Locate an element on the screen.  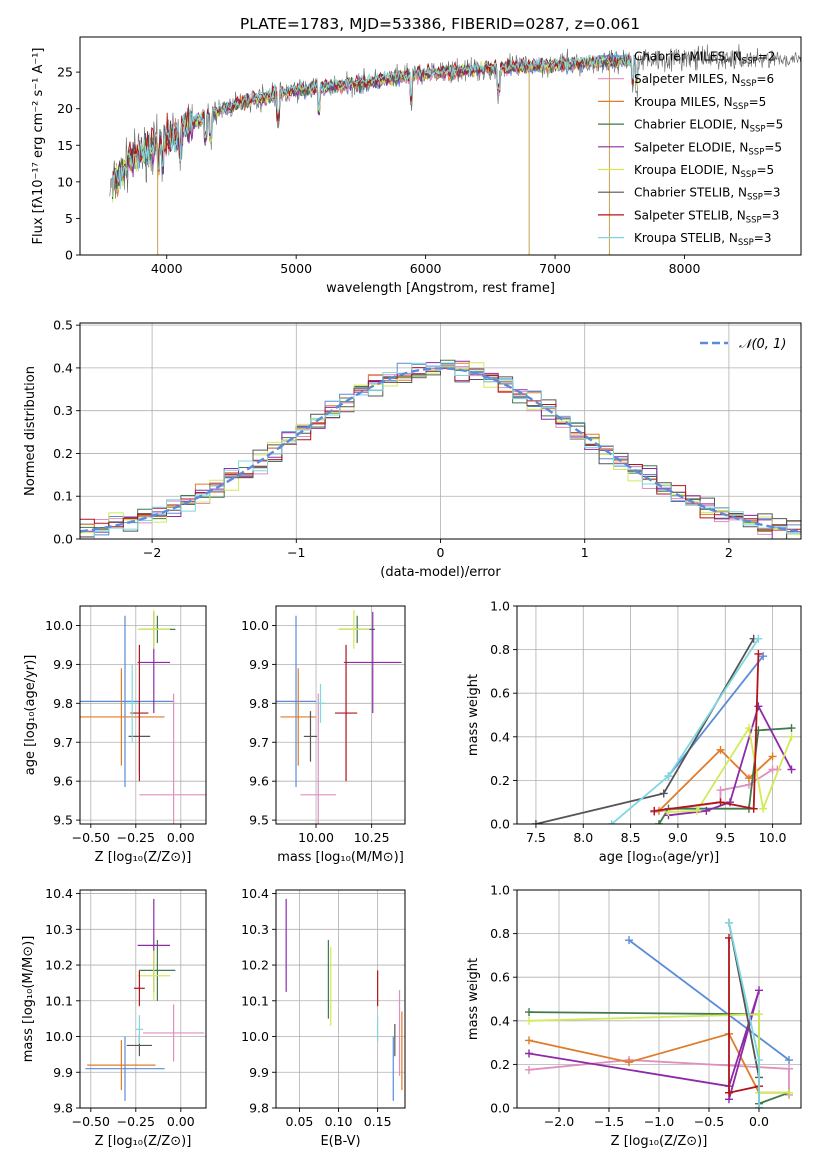
x-axis-label: age [log₁₀(age/yr)] is located at coordinates (659, 857).